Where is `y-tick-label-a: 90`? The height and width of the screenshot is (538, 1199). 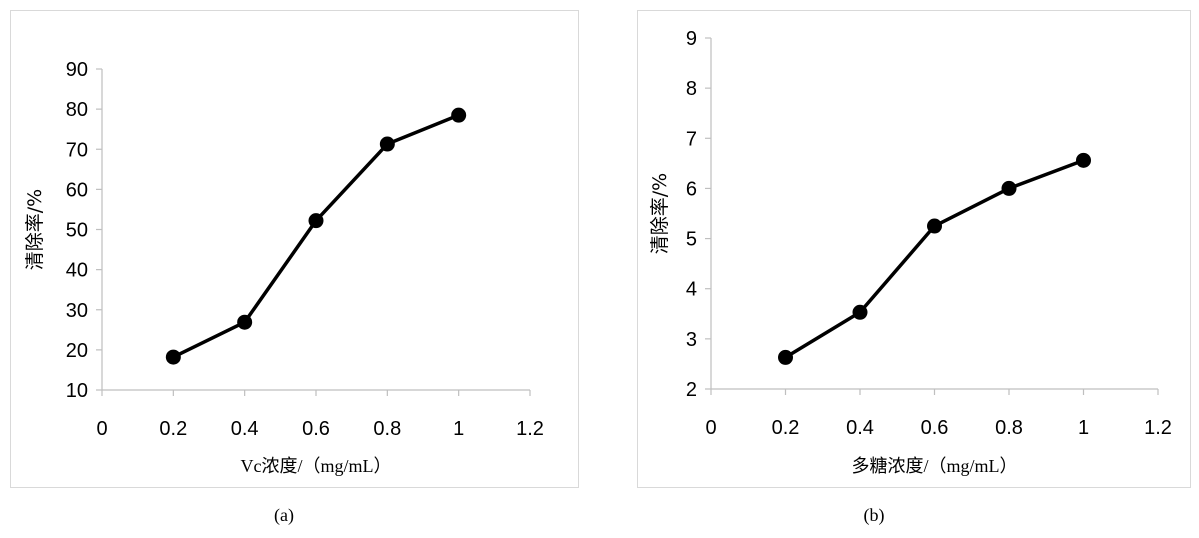
y-tick-label-a: 90 is located at coordinates (77, 70).